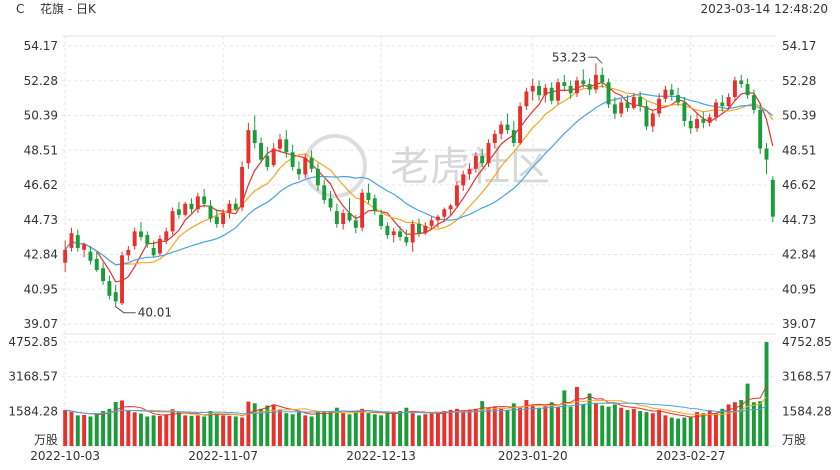 This screenshot has height=470, width=840. I want to click on volume-unit-left: 万股, so click(46, 440).